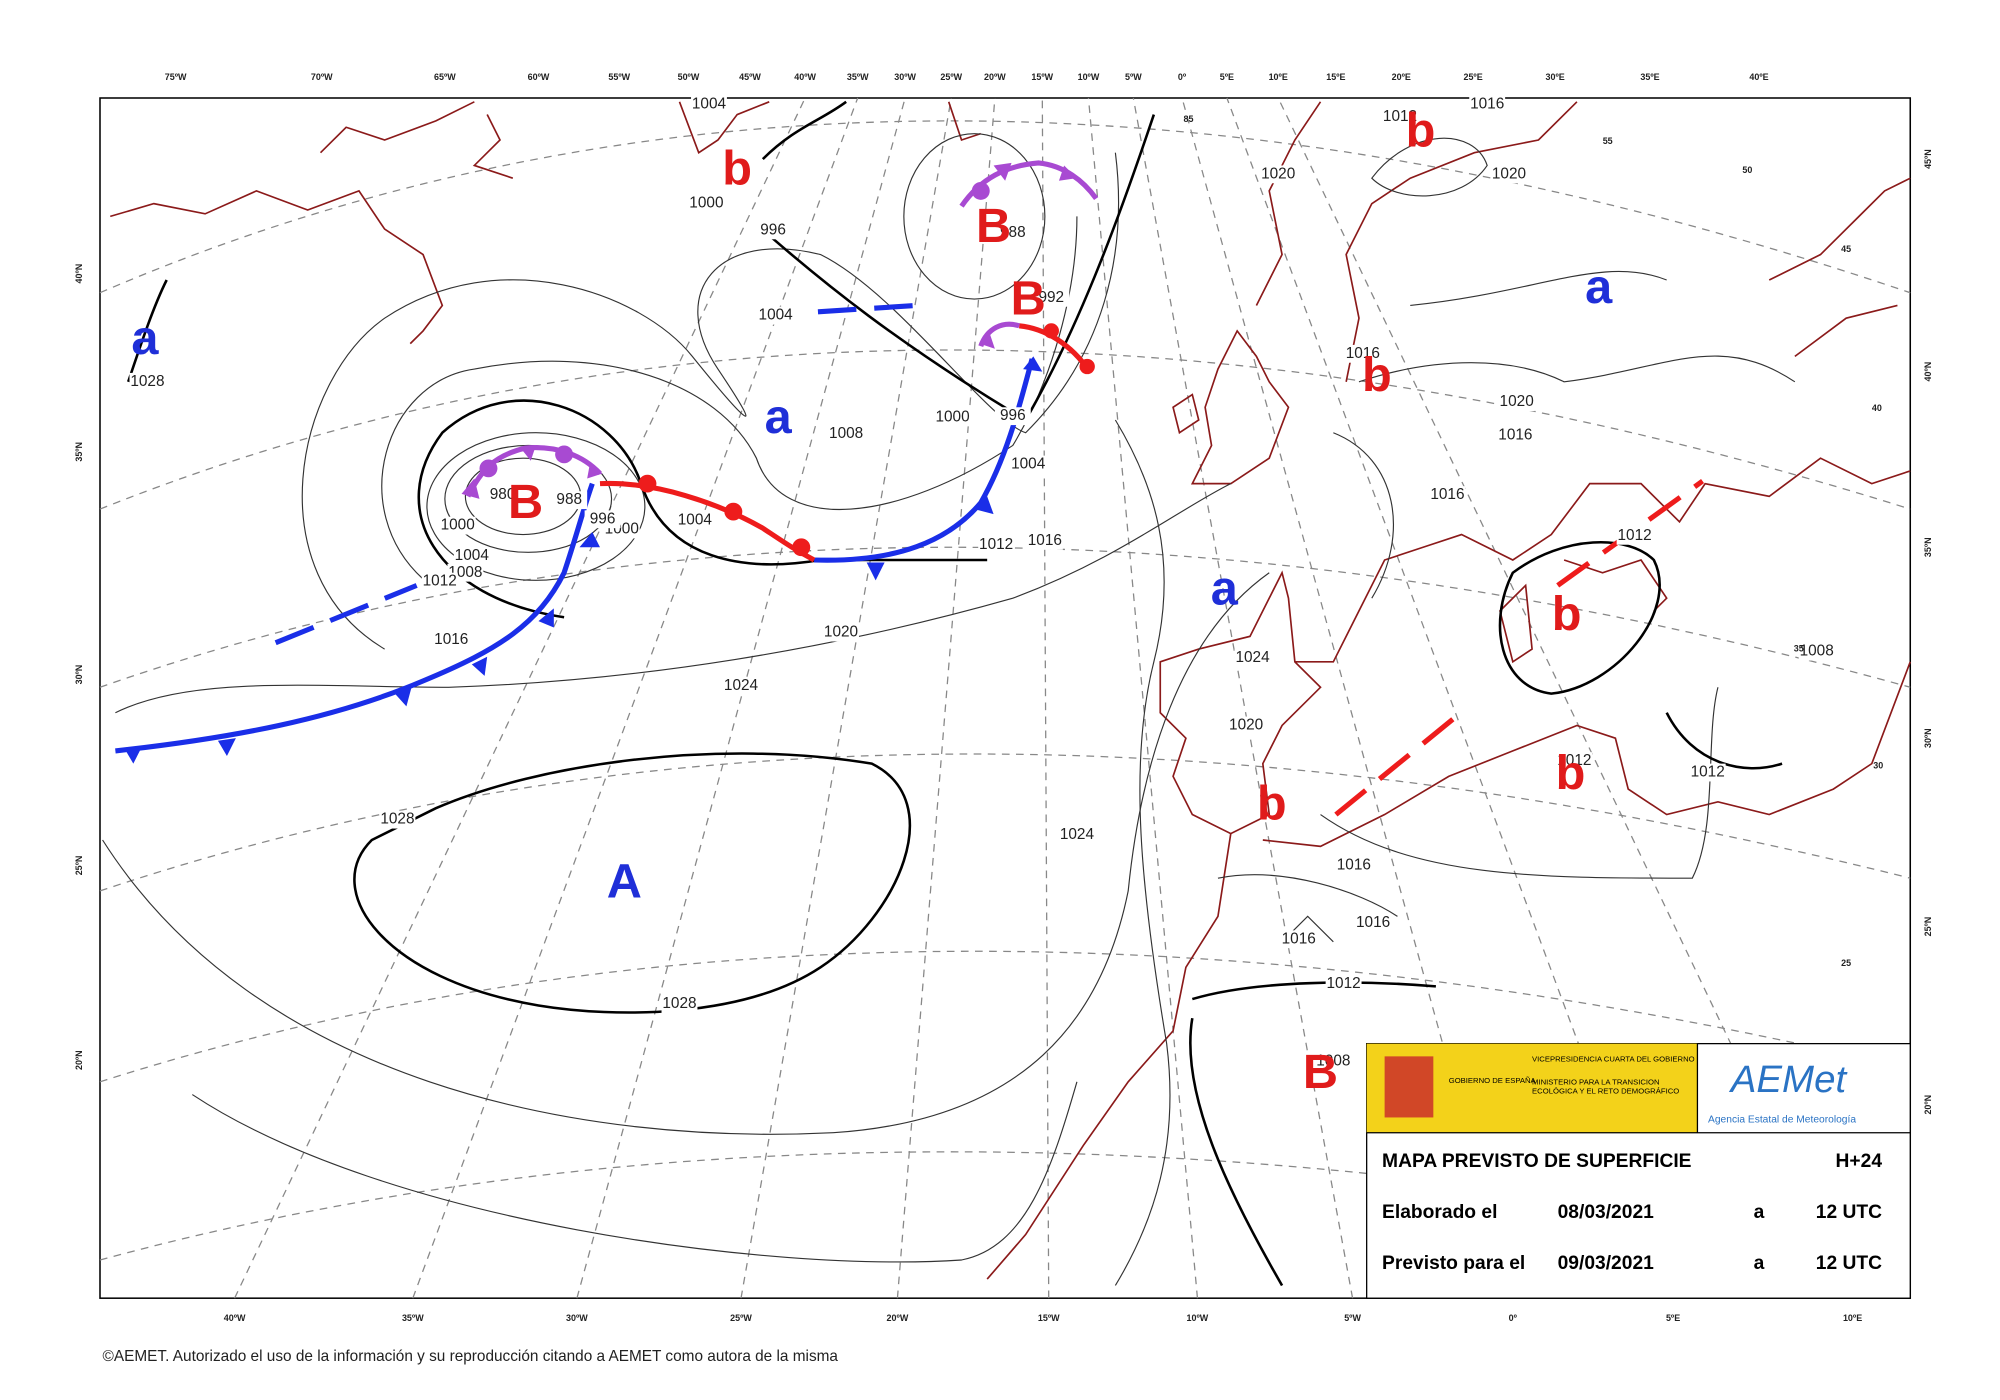  What do you see at coordinates (1335, 77) in the screenshot?
I see `top-longitude-label: 15ºE` at bounding box center [1335, 77].